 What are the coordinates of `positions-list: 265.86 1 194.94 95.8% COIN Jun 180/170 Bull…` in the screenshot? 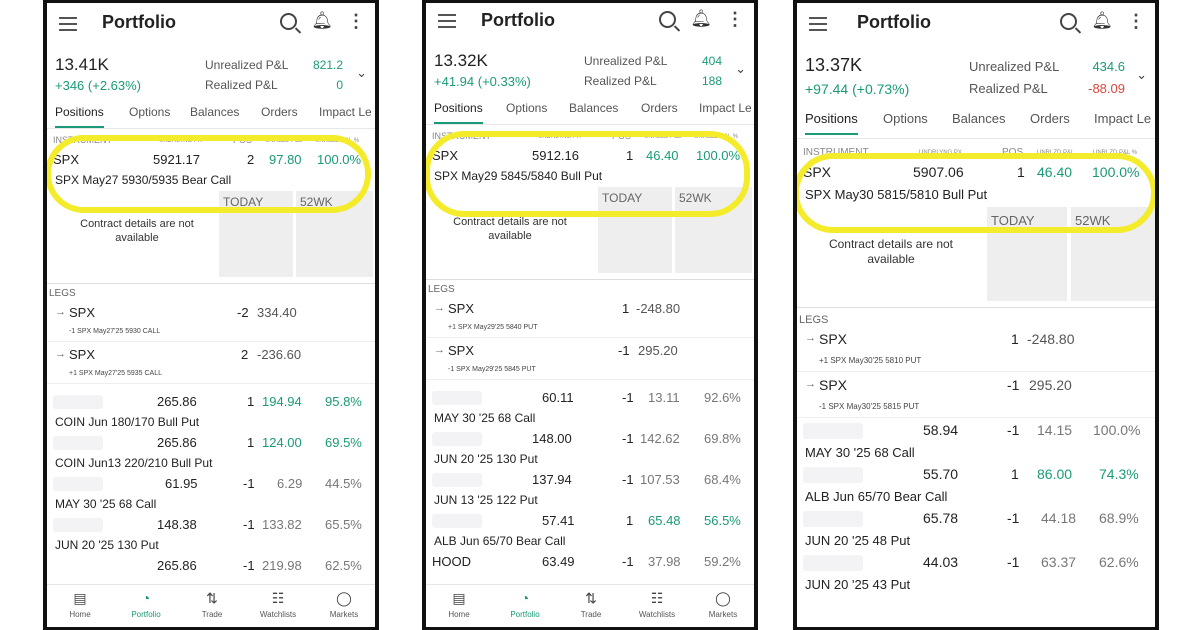 It's located at (211, 483).